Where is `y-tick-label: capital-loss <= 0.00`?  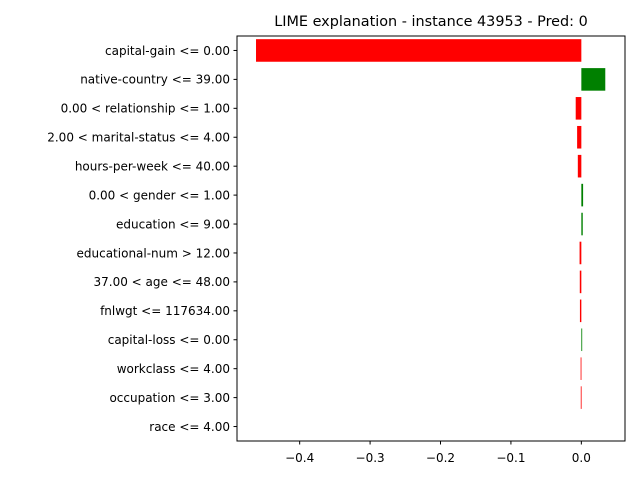
y-tick-label: capital-loss <= 0.00 is located at coordinates (169, 340).